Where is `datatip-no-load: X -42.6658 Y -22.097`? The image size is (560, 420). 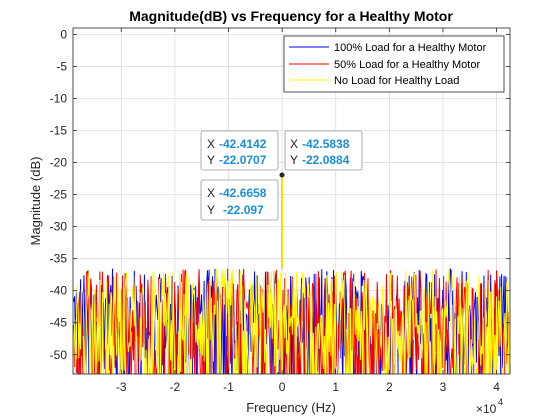 datatip-no-load: X -42.6658 Y -22.097 is located at coordinates (239, 200).